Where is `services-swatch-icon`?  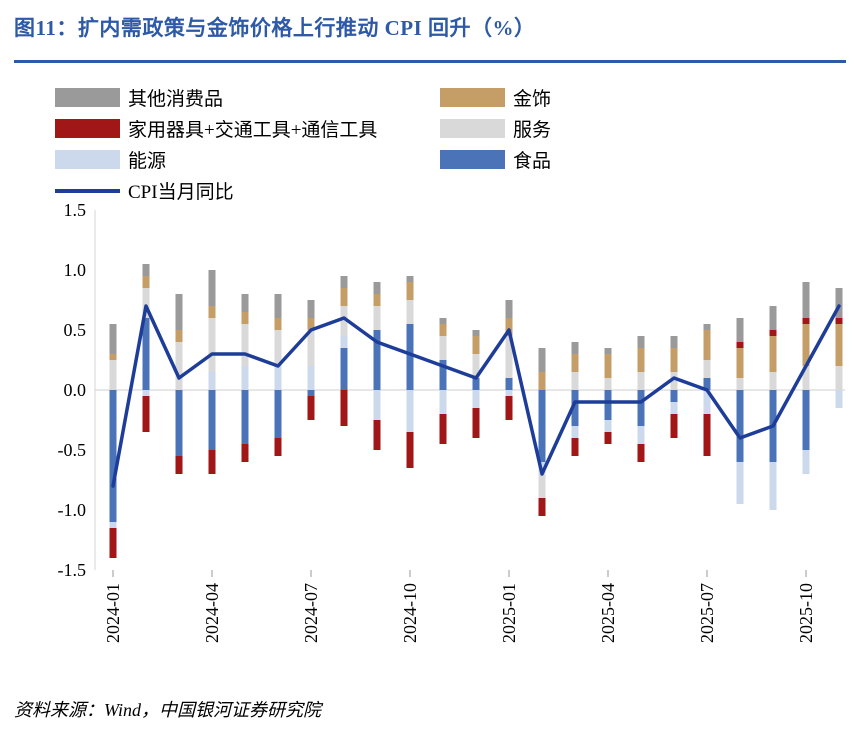 services-swatch-icon is located at coordinates (472, 128).